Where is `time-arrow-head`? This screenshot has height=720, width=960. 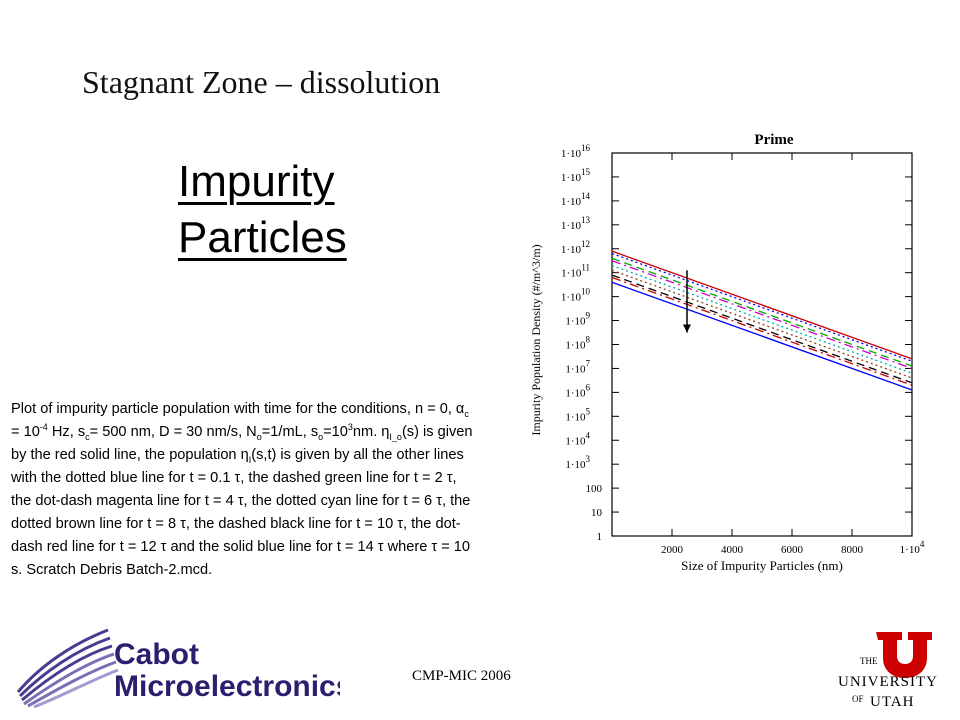
time-arrow-head is located at coordinates (687, 328).